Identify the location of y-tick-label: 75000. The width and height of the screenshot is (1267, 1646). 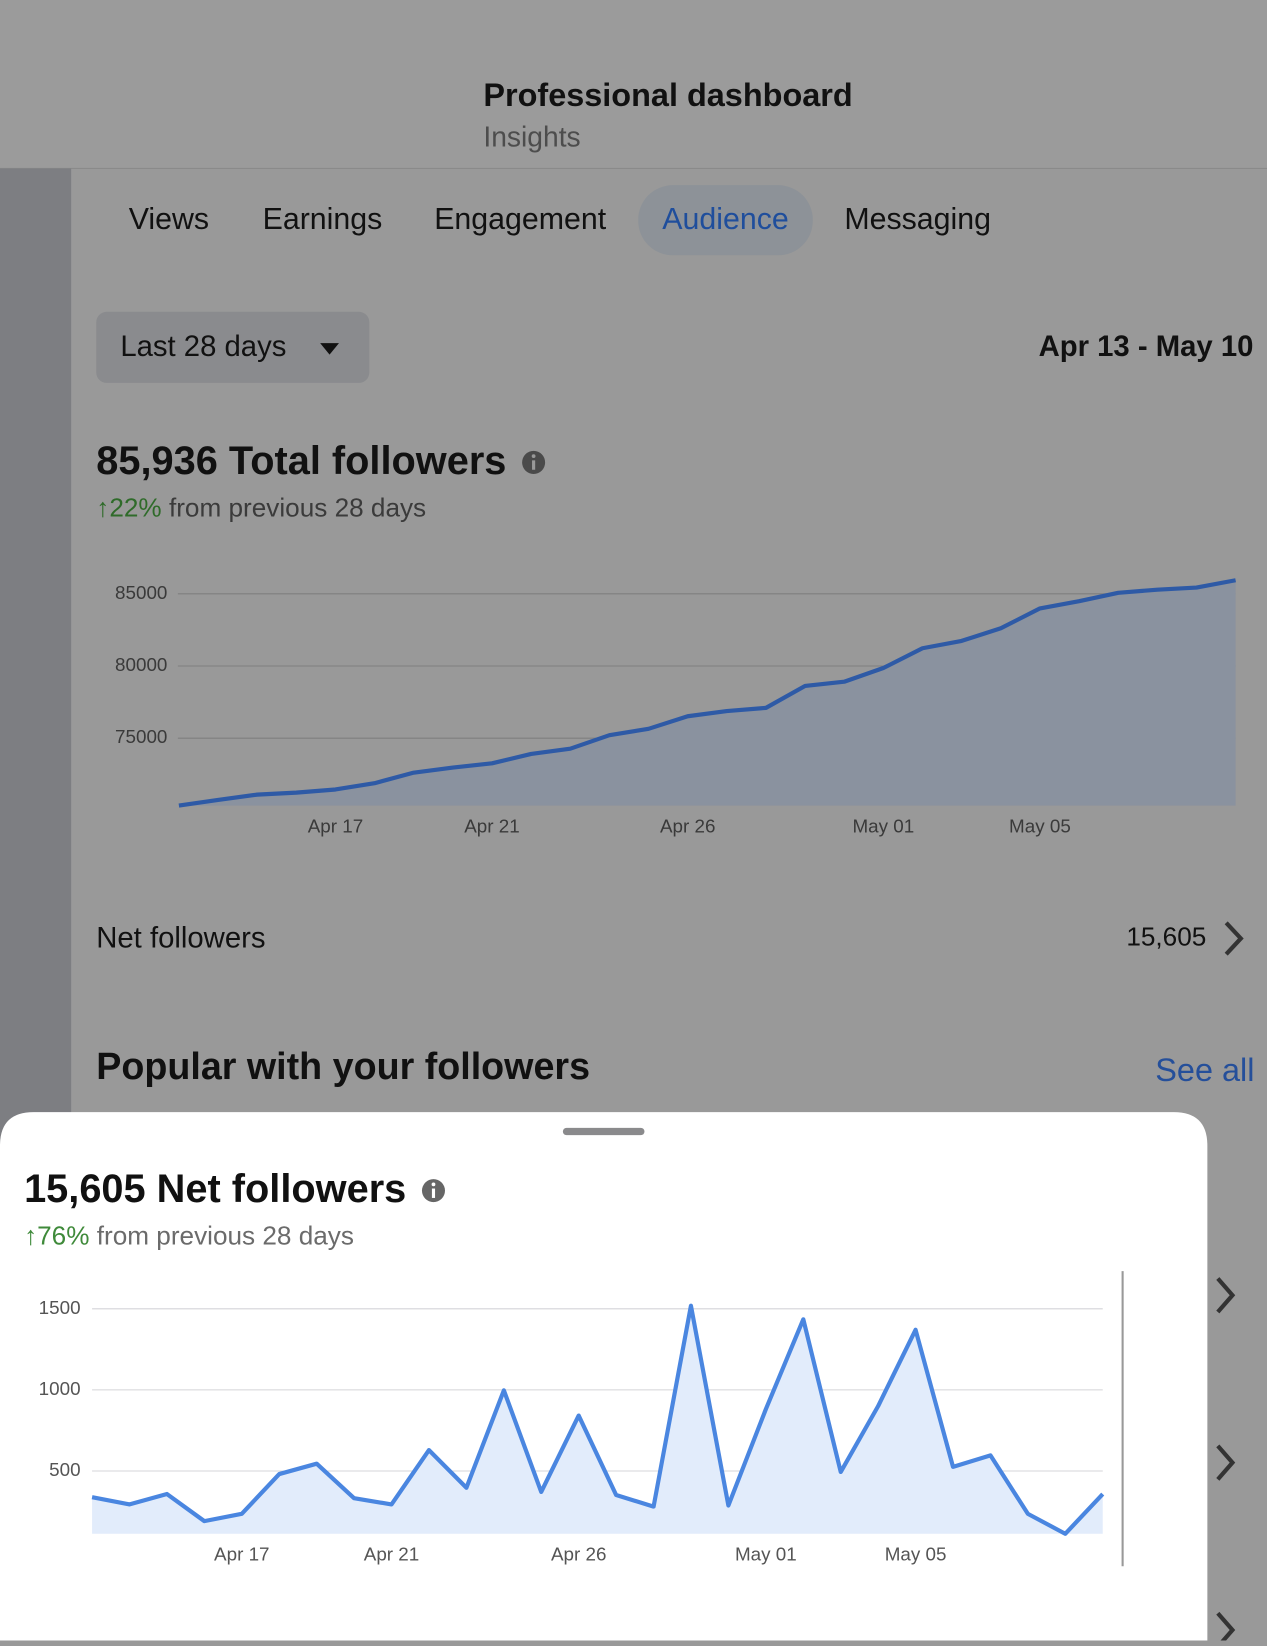
(141, 736).